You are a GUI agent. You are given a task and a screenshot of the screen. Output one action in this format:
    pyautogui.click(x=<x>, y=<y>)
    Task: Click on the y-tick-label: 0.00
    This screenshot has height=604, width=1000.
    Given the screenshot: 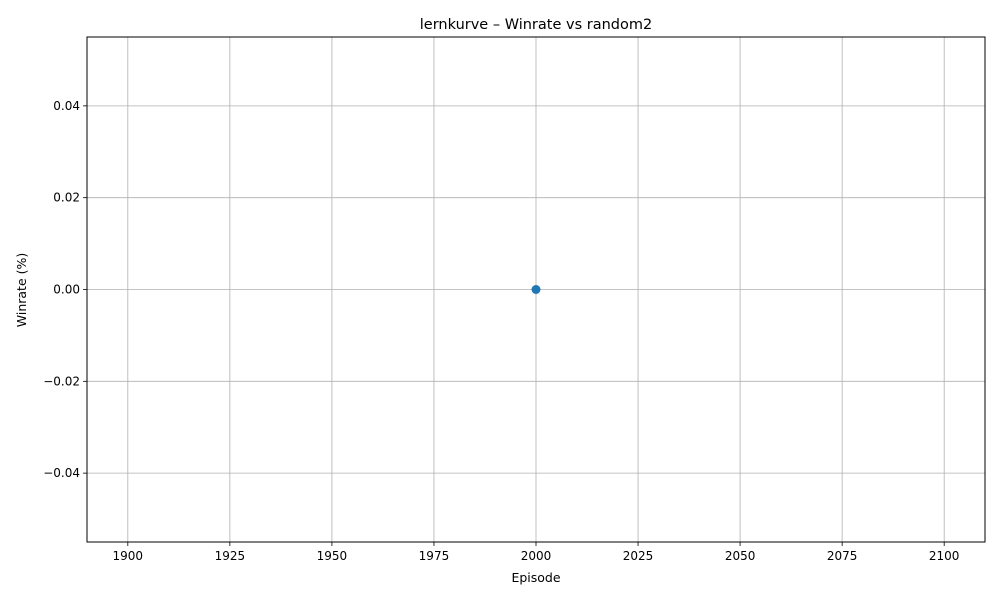 What is the action you would take?
    pyautogui.click(x=66, y=290)
    